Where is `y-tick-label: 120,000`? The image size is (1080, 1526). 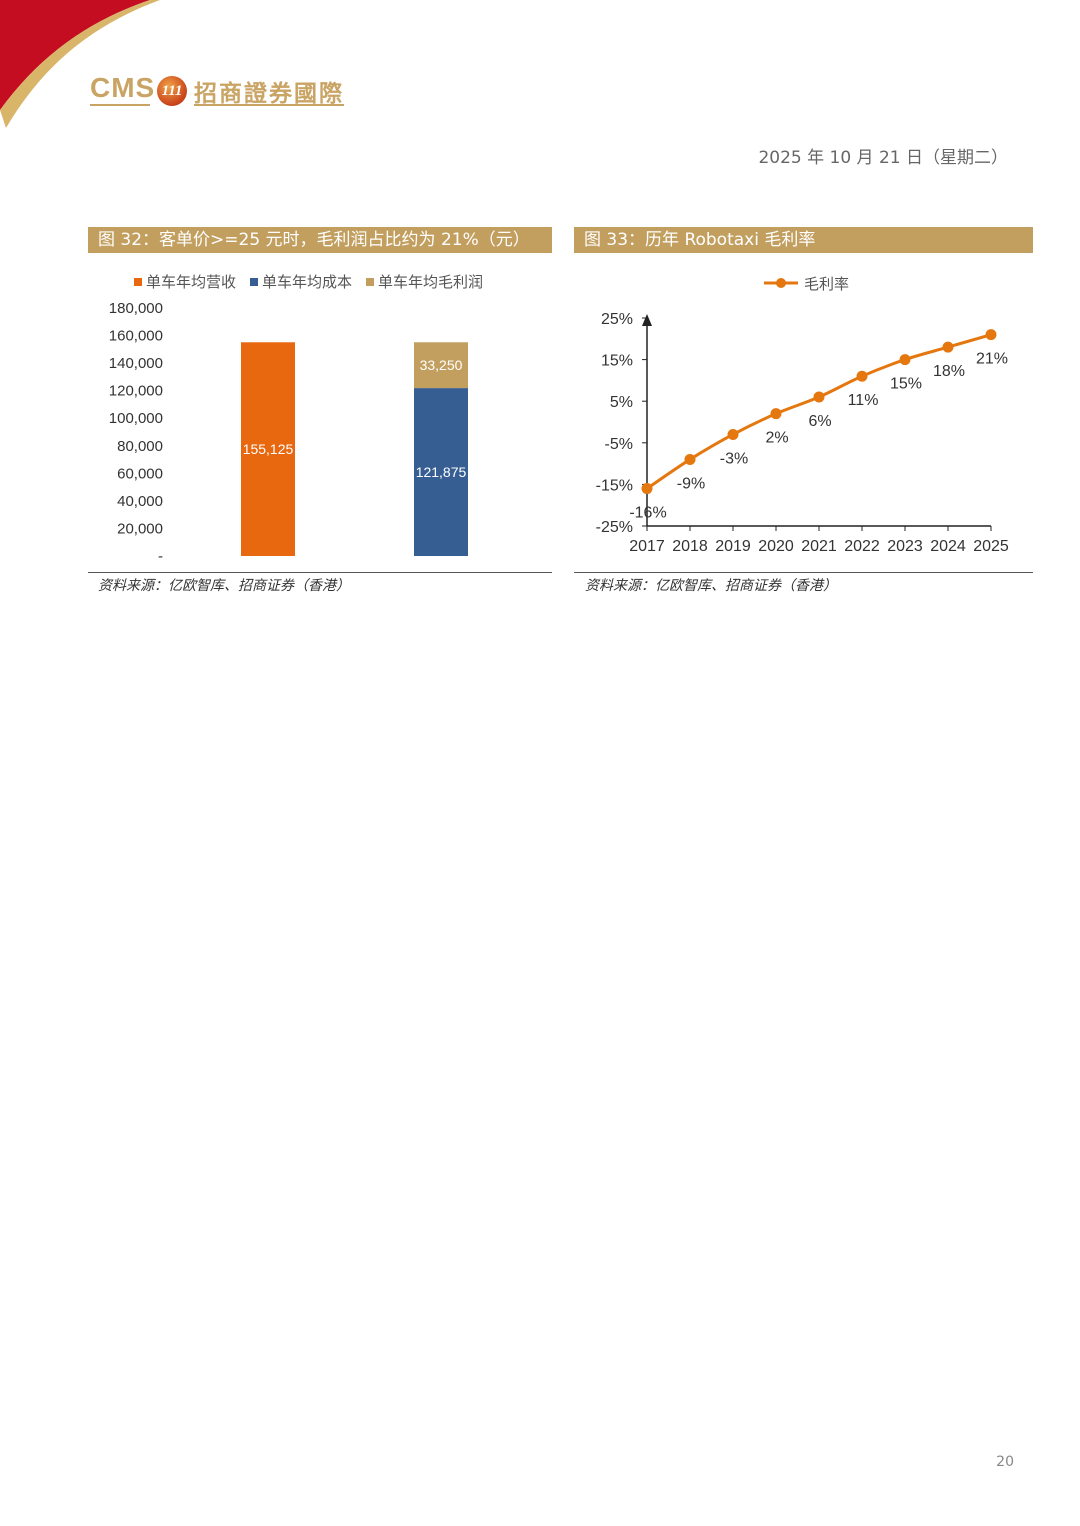 y-tick-label: 120,000 is located at coordinates (136, 391).